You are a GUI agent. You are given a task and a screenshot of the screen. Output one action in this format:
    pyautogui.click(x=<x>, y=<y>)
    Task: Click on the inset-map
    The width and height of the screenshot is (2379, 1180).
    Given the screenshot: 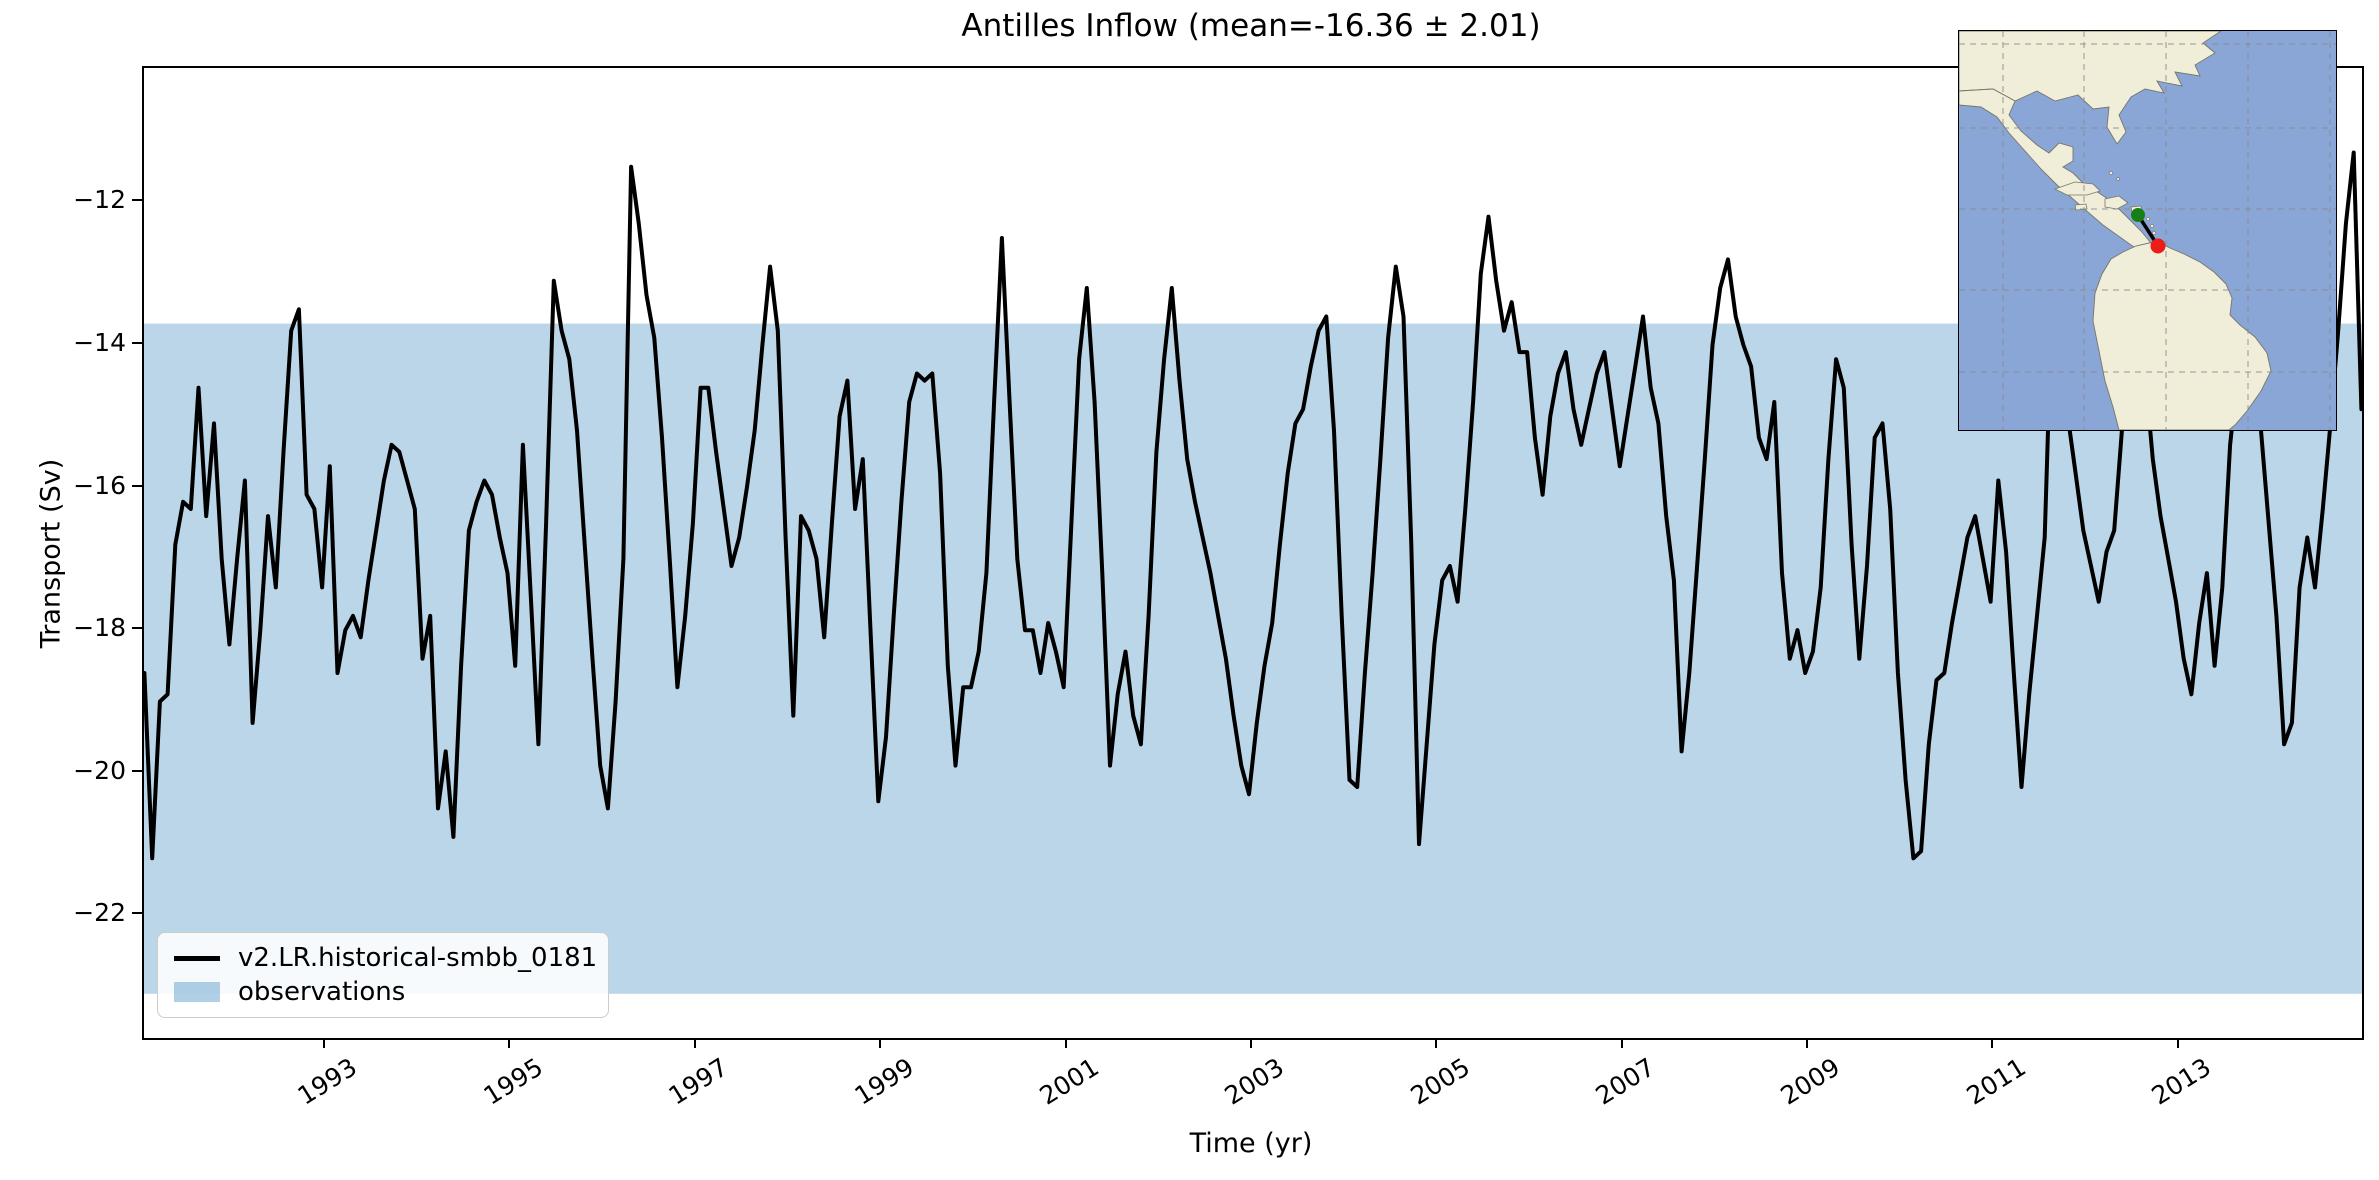 What is the action you would take?
    pyautogui.click(x=2147, y=230)
    